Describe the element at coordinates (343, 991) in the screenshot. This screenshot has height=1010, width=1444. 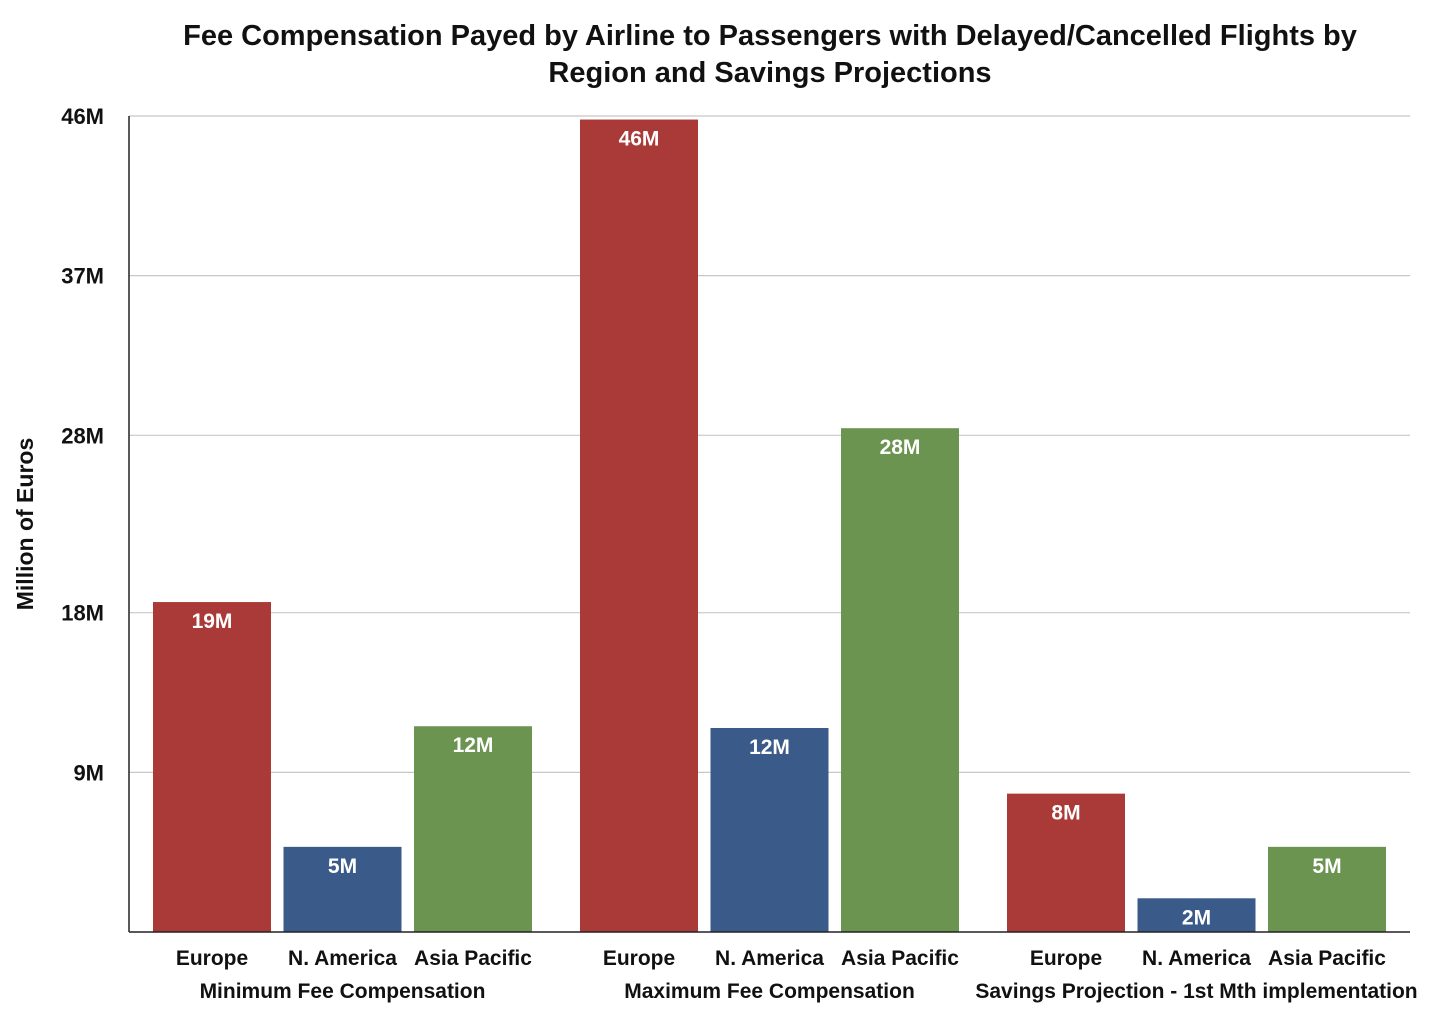
I see `group-label: Minimum Fee Compensation` at that location.